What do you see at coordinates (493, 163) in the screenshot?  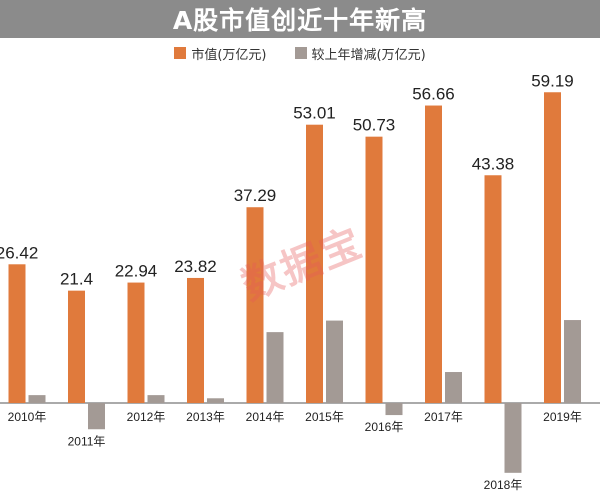 I see `data-label-8: 43.38` at bounding box center [493, 163].